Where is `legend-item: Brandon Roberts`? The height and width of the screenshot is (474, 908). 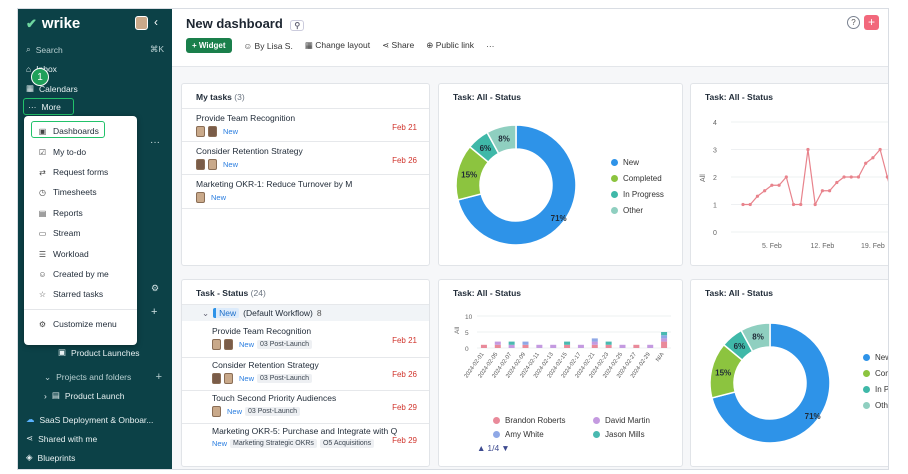 legend-item: Brandon Roberts is located at coordinates (543, 420).